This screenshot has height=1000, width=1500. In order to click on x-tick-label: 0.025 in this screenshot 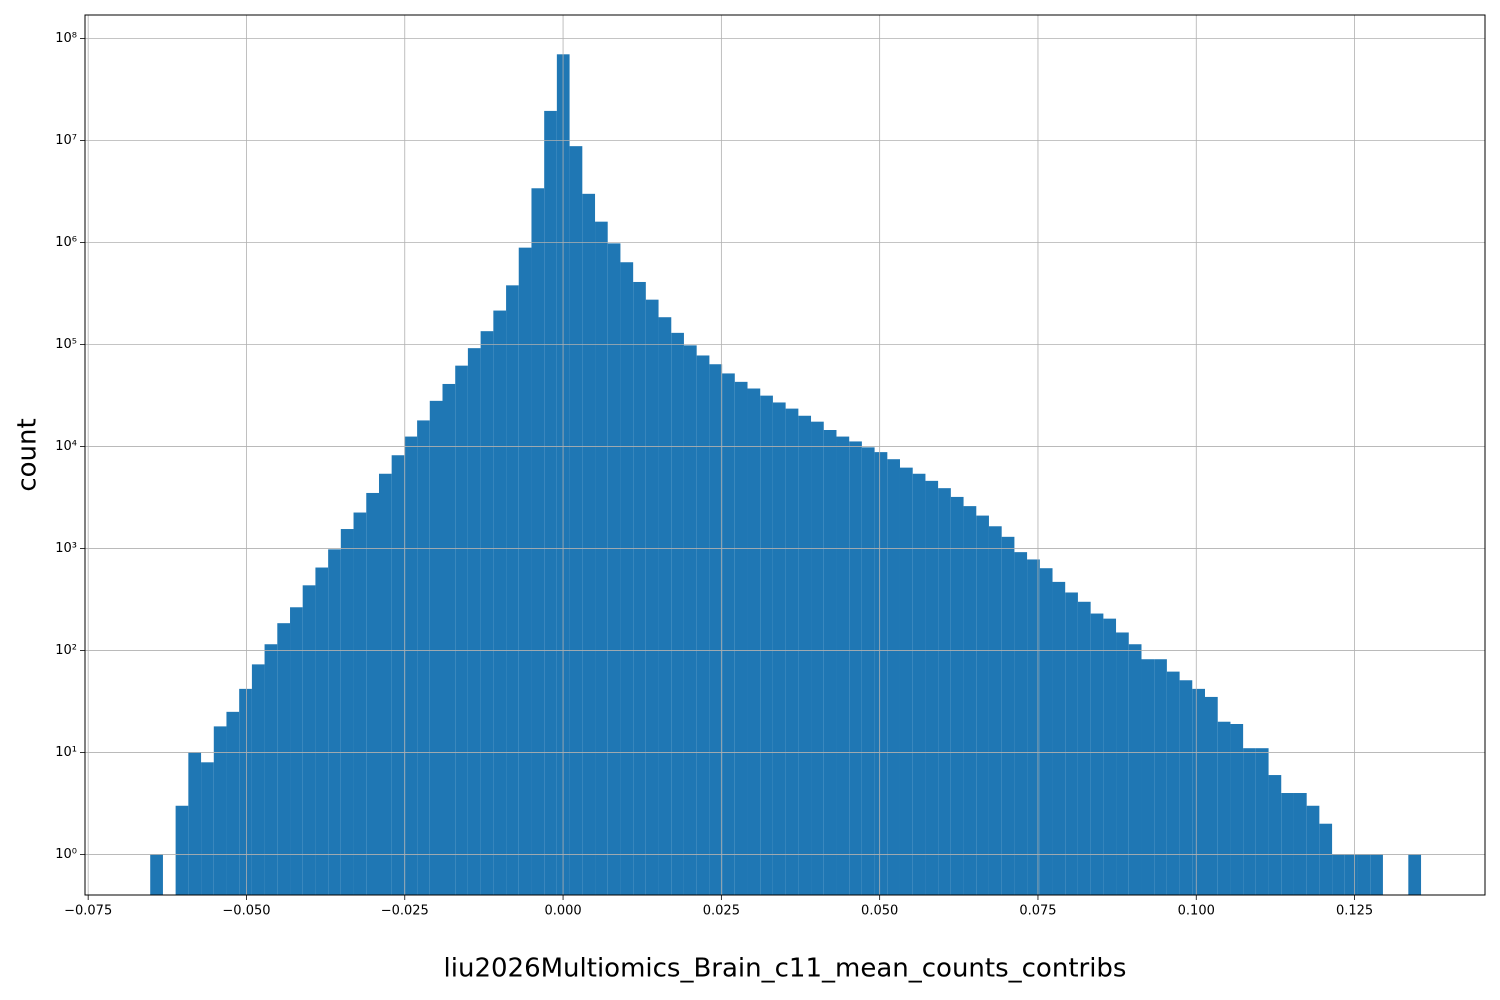, I will do `click(721, 911)`.